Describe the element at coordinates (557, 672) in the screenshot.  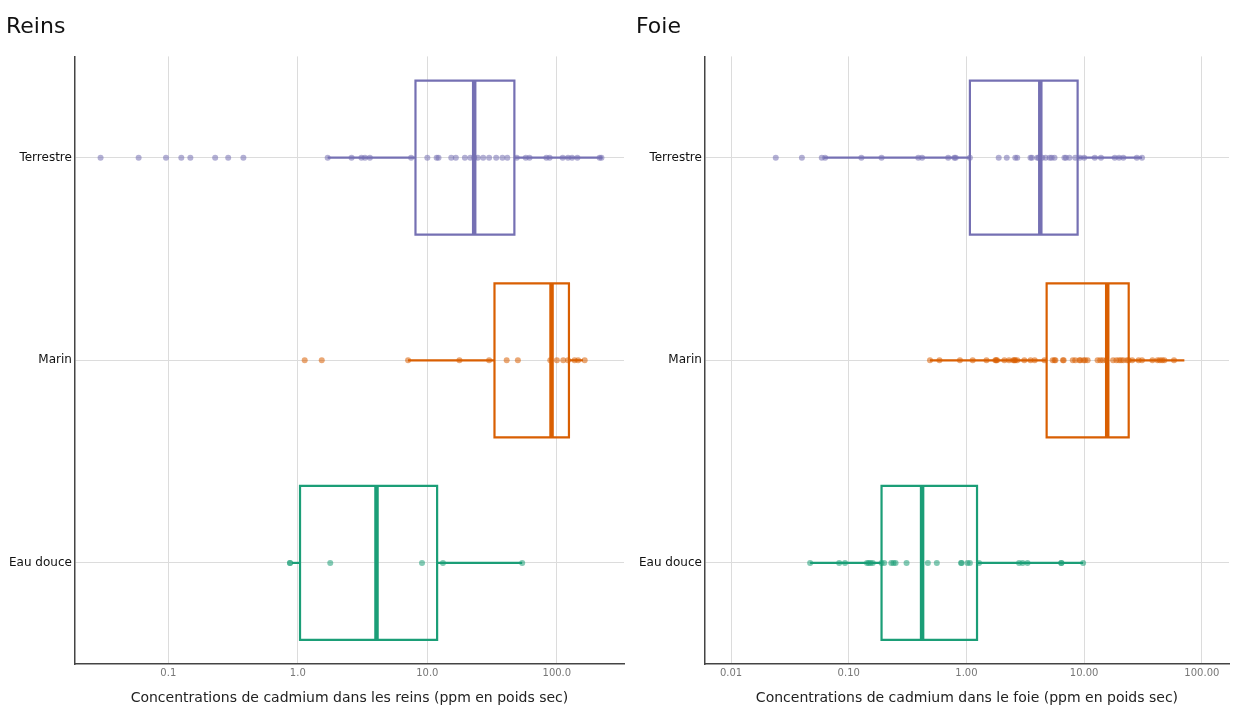
I see `x-tick-label: 100.0` at that location.